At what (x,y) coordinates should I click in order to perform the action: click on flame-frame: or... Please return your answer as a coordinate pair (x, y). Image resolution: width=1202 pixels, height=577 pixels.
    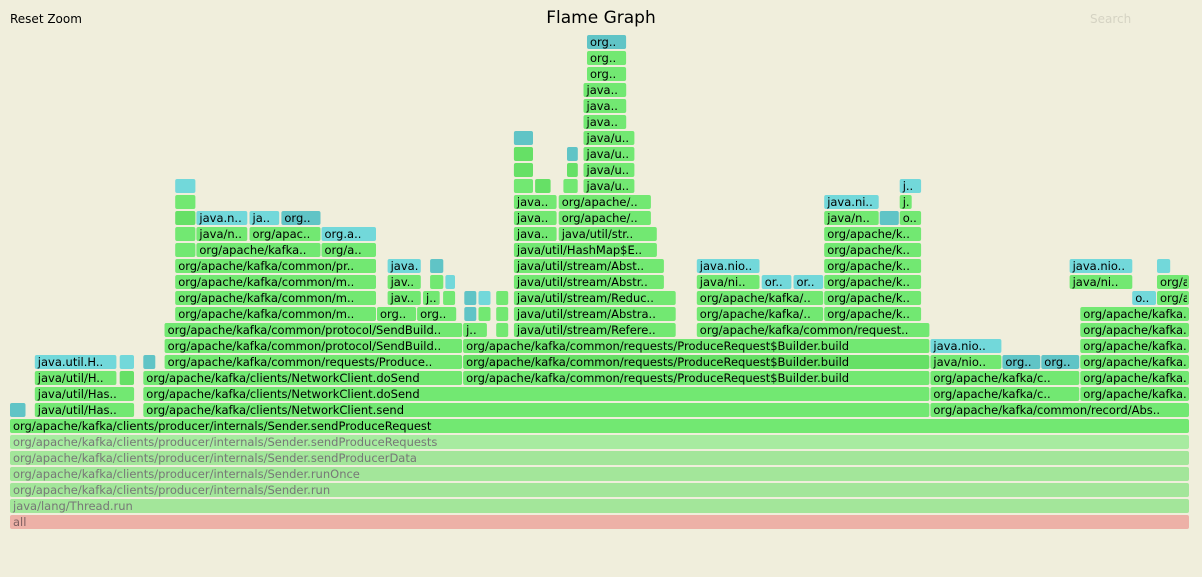
    Looking at the image, I should click on (808, 282).